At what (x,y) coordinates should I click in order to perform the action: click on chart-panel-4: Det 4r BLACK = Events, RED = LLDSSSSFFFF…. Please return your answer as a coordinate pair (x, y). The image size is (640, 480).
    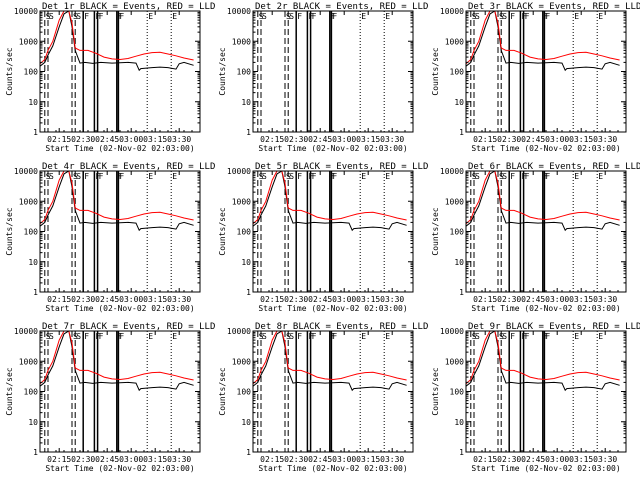
    Looking at the image, I should click on (110, 237).